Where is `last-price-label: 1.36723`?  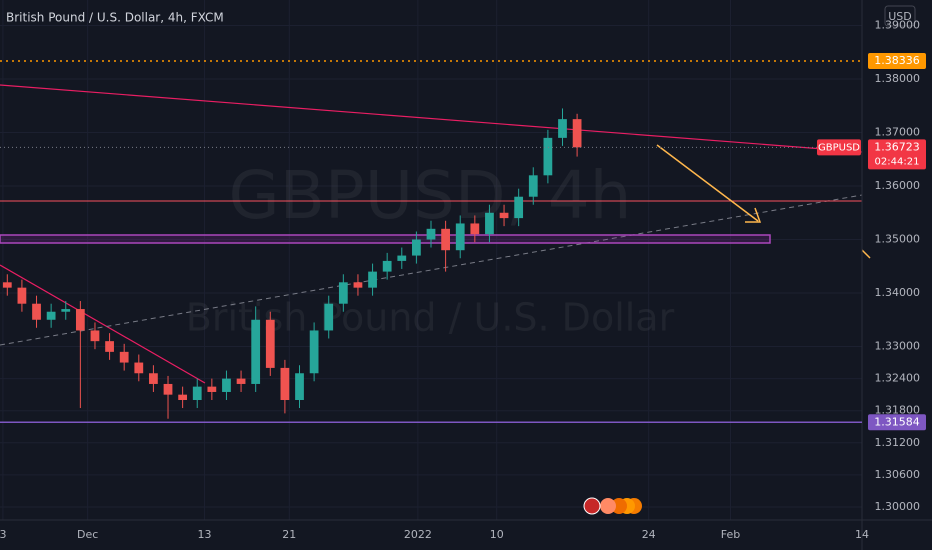 last-price-label: 1.36723 is located at coordinates (897, 146).